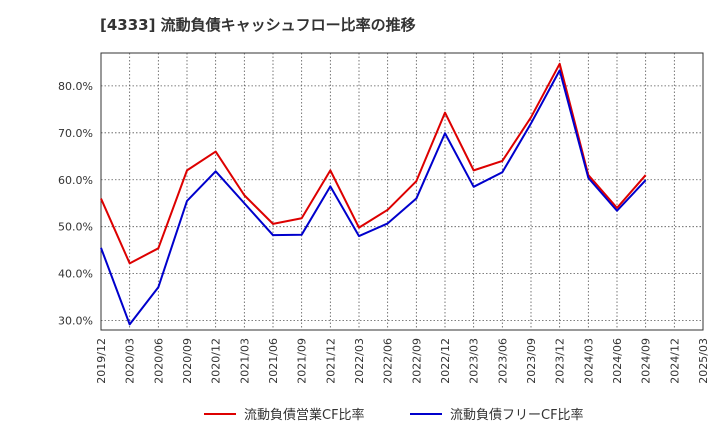  What do you see at coordinates (445, 361) in the screenshot?
I see `x-tick-label: 2022/12` at bounding box center [445, 361].